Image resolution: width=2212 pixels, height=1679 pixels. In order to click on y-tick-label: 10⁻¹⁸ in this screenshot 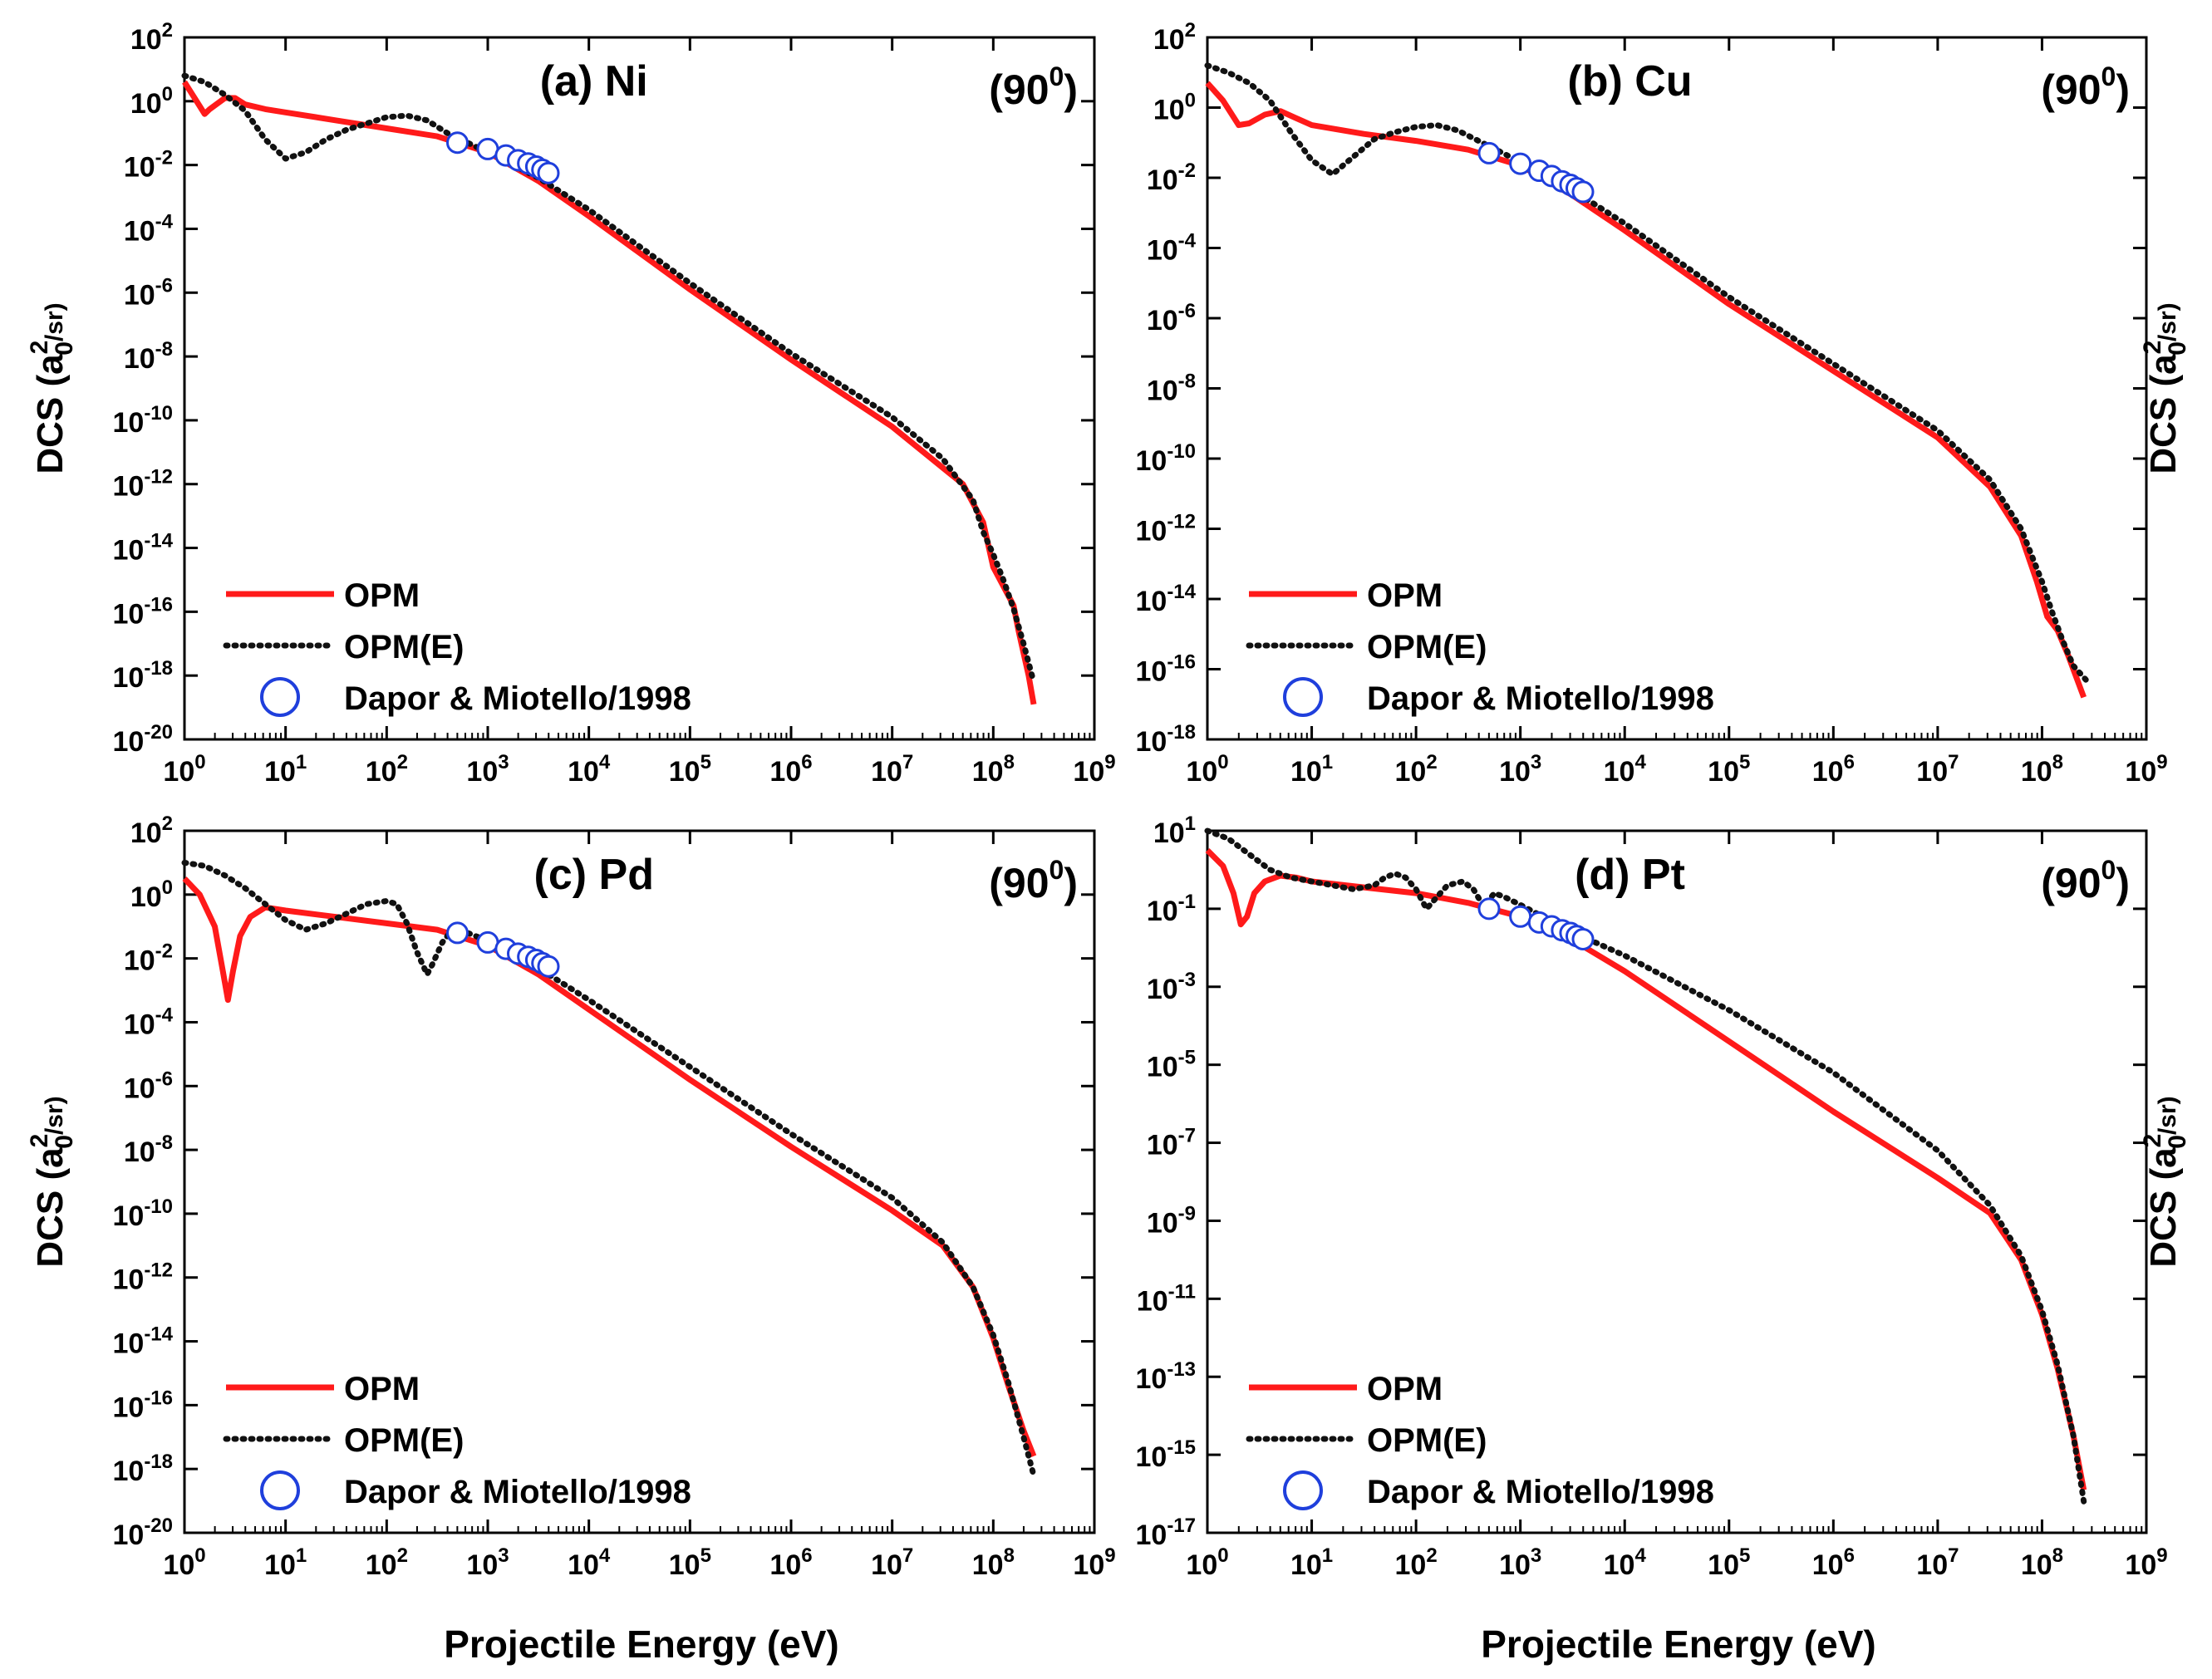, I will do `click(142, 1469)`.